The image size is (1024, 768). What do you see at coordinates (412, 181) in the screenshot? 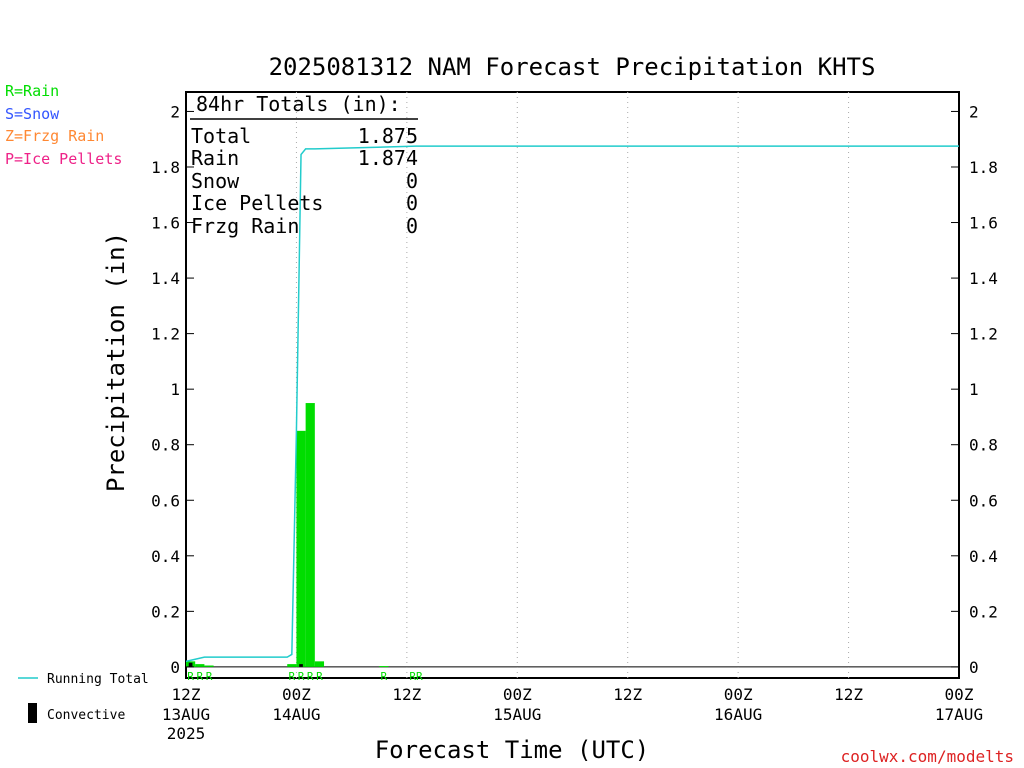
I see `totals-value-snow: 0` at bounding box center [412, 181].